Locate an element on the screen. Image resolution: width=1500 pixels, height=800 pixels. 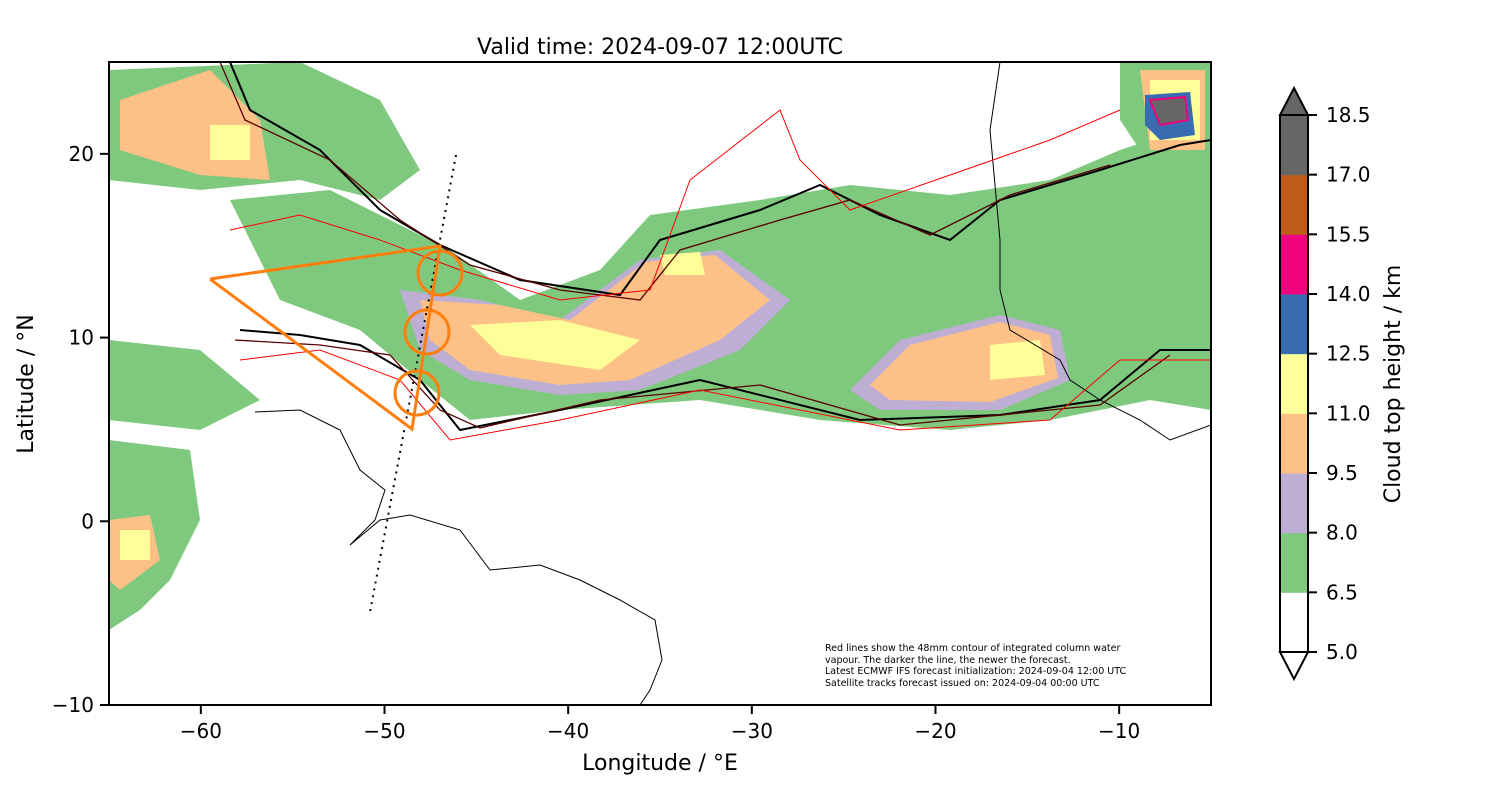
colorbar-tick-label: 8.0 is located at coordinates (1342, 533).